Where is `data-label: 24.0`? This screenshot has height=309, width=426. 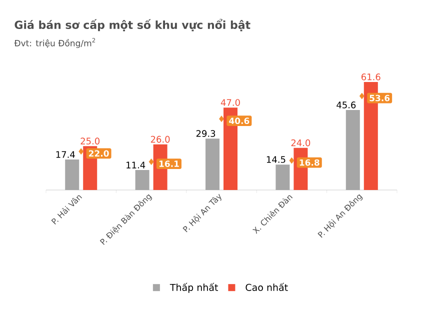
data-label: 24.0 is located at coordinates (300, 142).